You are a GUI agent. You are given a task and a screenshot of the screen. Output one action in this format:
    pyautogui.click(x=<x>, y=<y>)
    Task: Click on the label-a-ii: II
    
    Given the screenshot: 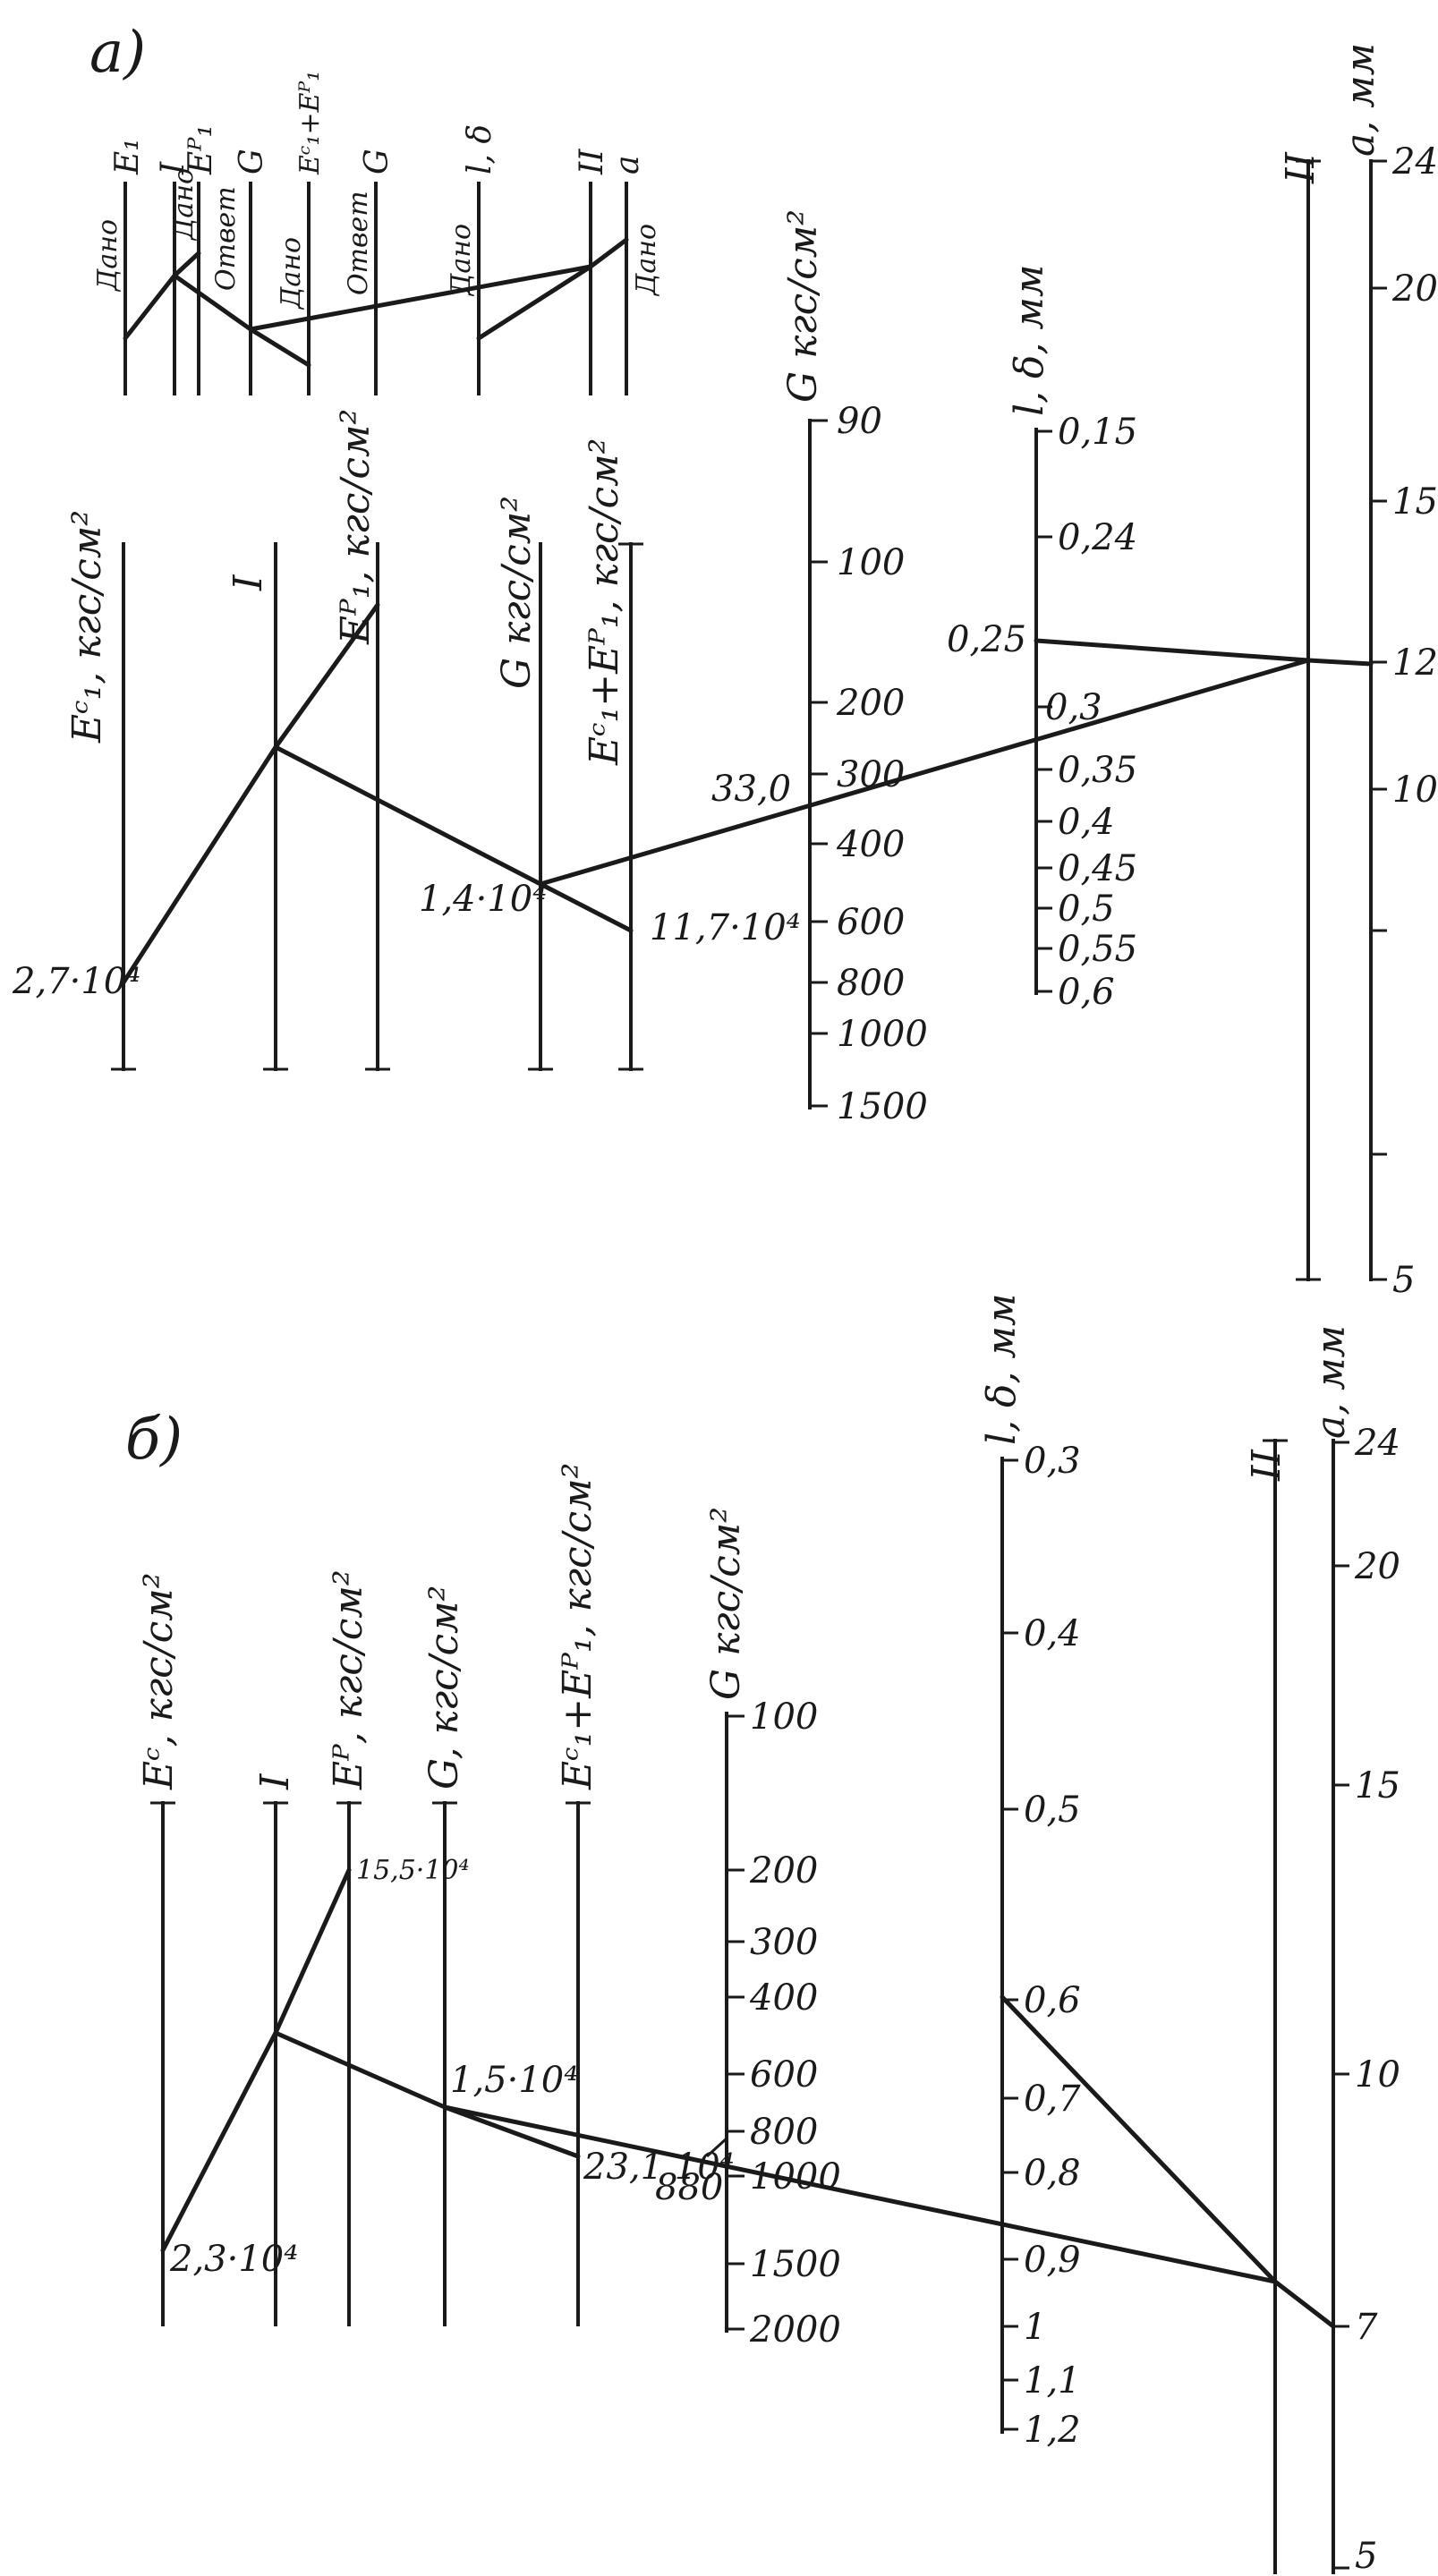 What is the action you would take?
    pyautogui.click(x=1301, y=167)
    